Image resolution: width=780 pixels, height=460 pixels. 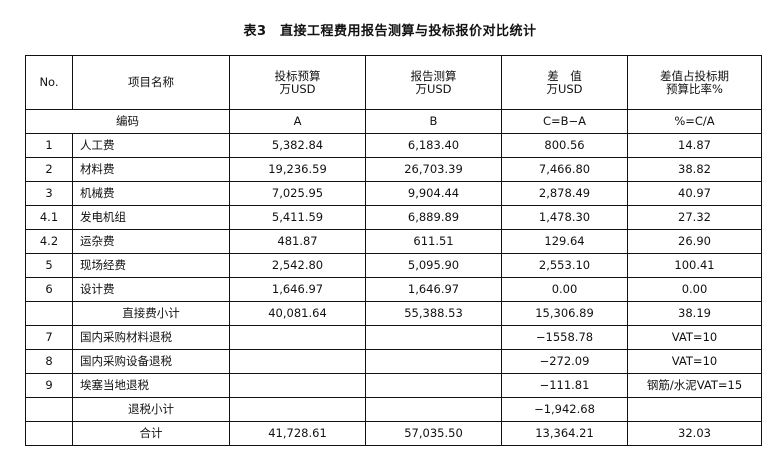 I want to click on table-row: 7 国内采购材料退税 −1558.78 VAT=10, so click(x=393, y=337).